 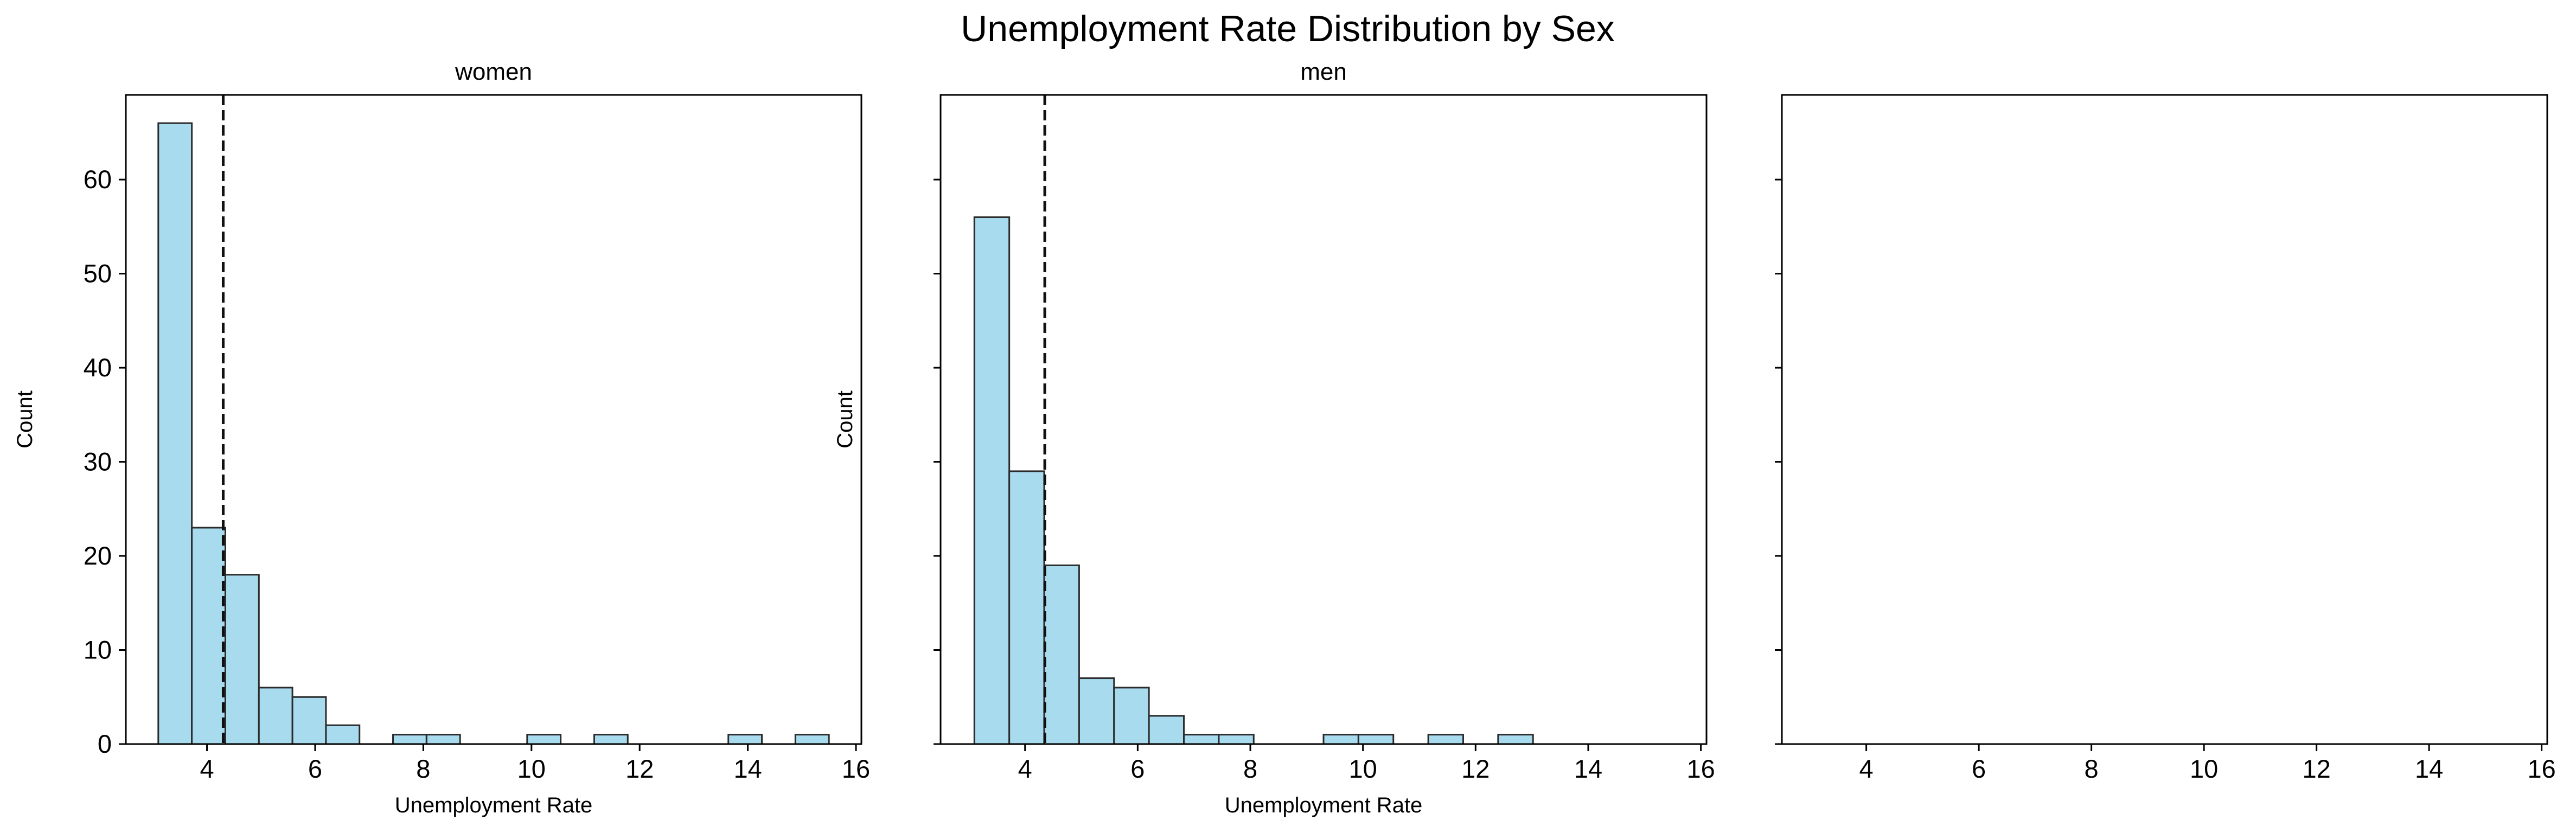 What do you see at coordinates (1323, 72) in the screenshot?
I see `subplot-title: men` at bounding box center [1323, 72].